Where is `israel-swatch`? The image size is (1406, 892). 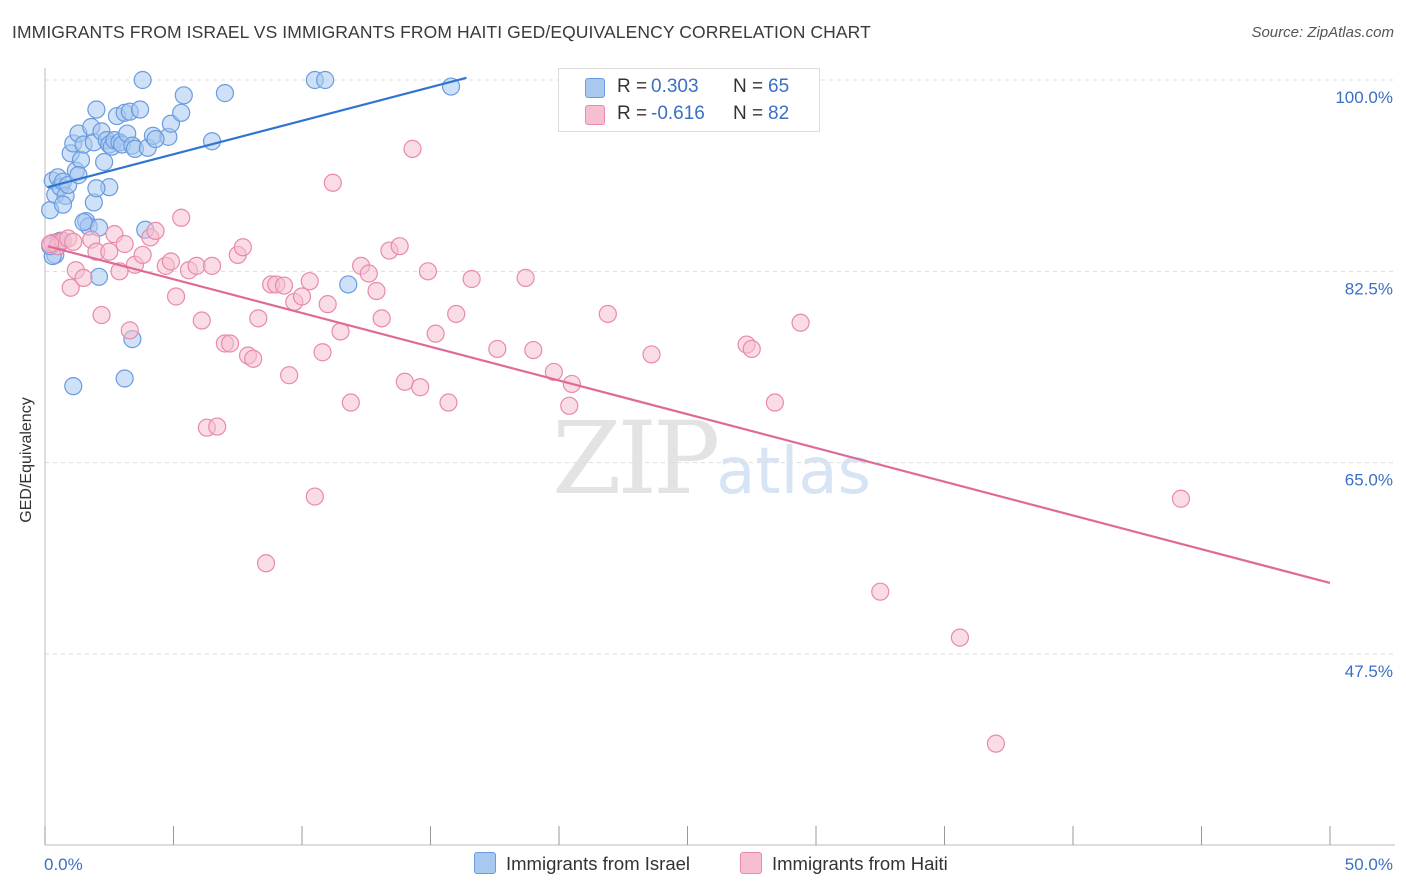
israel-swatch is located at coordinates (595, 88).